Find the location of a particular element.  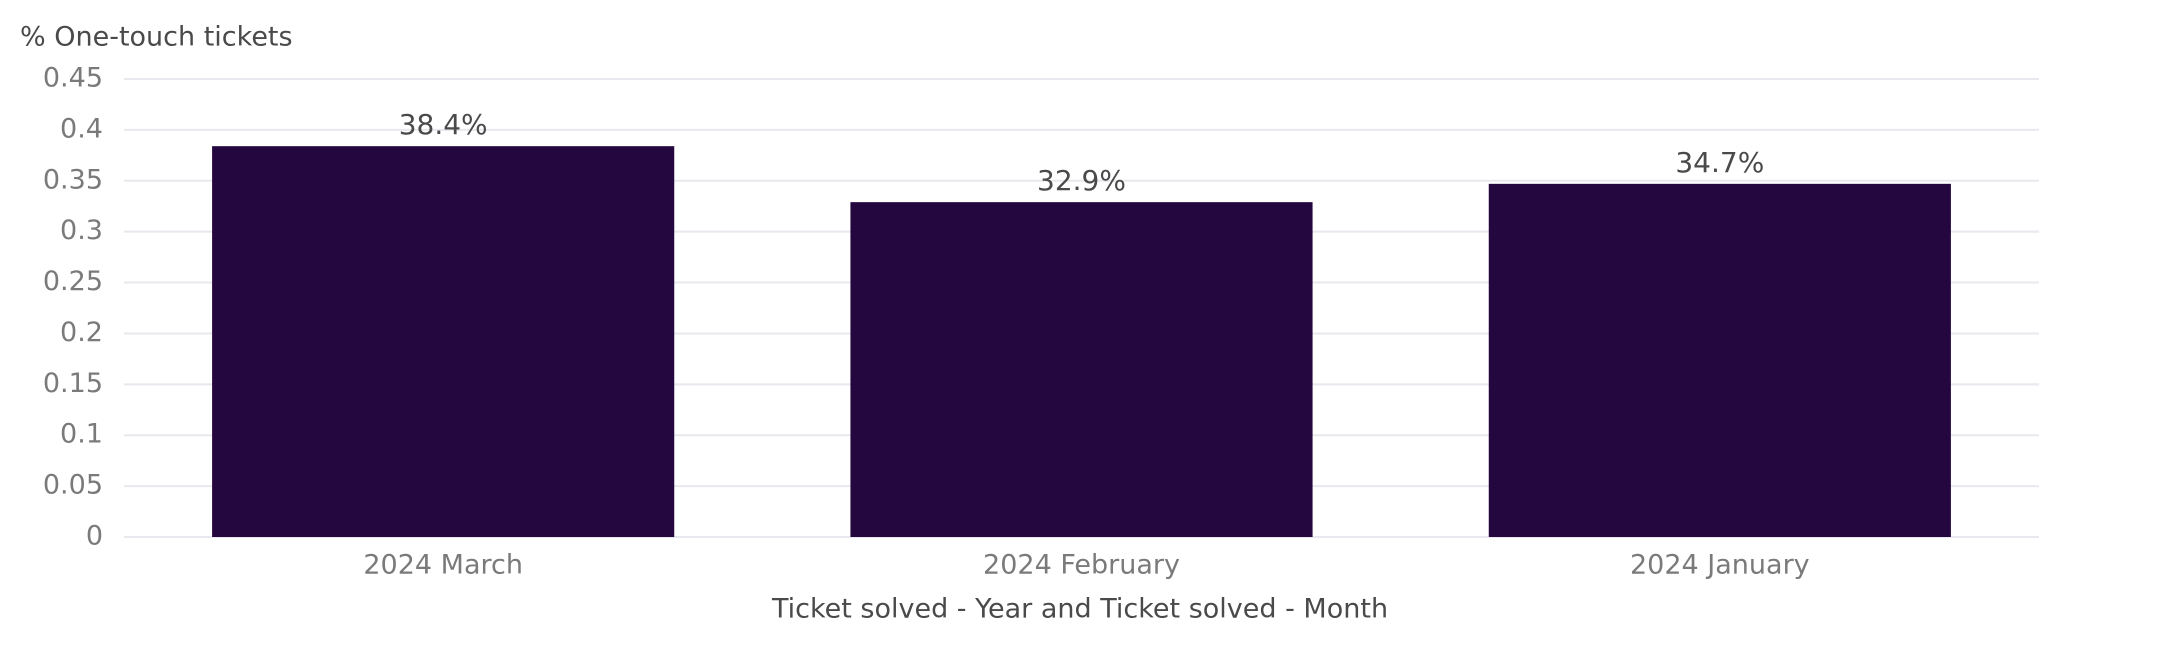

y-tick-label: 0.15 is located at coordinates (73, 383).